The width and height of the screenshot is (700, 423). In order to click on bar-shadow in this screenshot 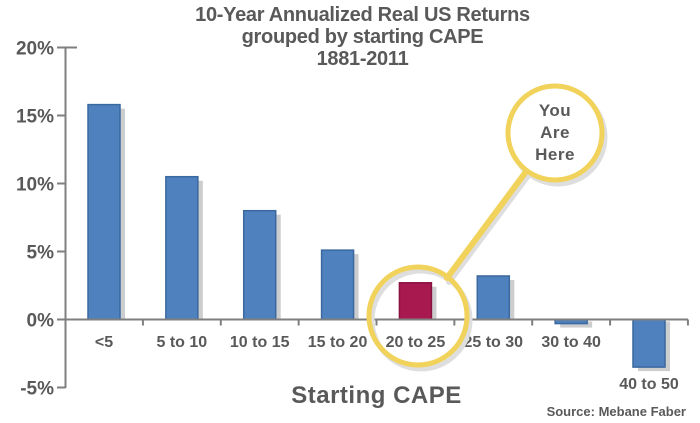, I will do `click(576, 324)`.